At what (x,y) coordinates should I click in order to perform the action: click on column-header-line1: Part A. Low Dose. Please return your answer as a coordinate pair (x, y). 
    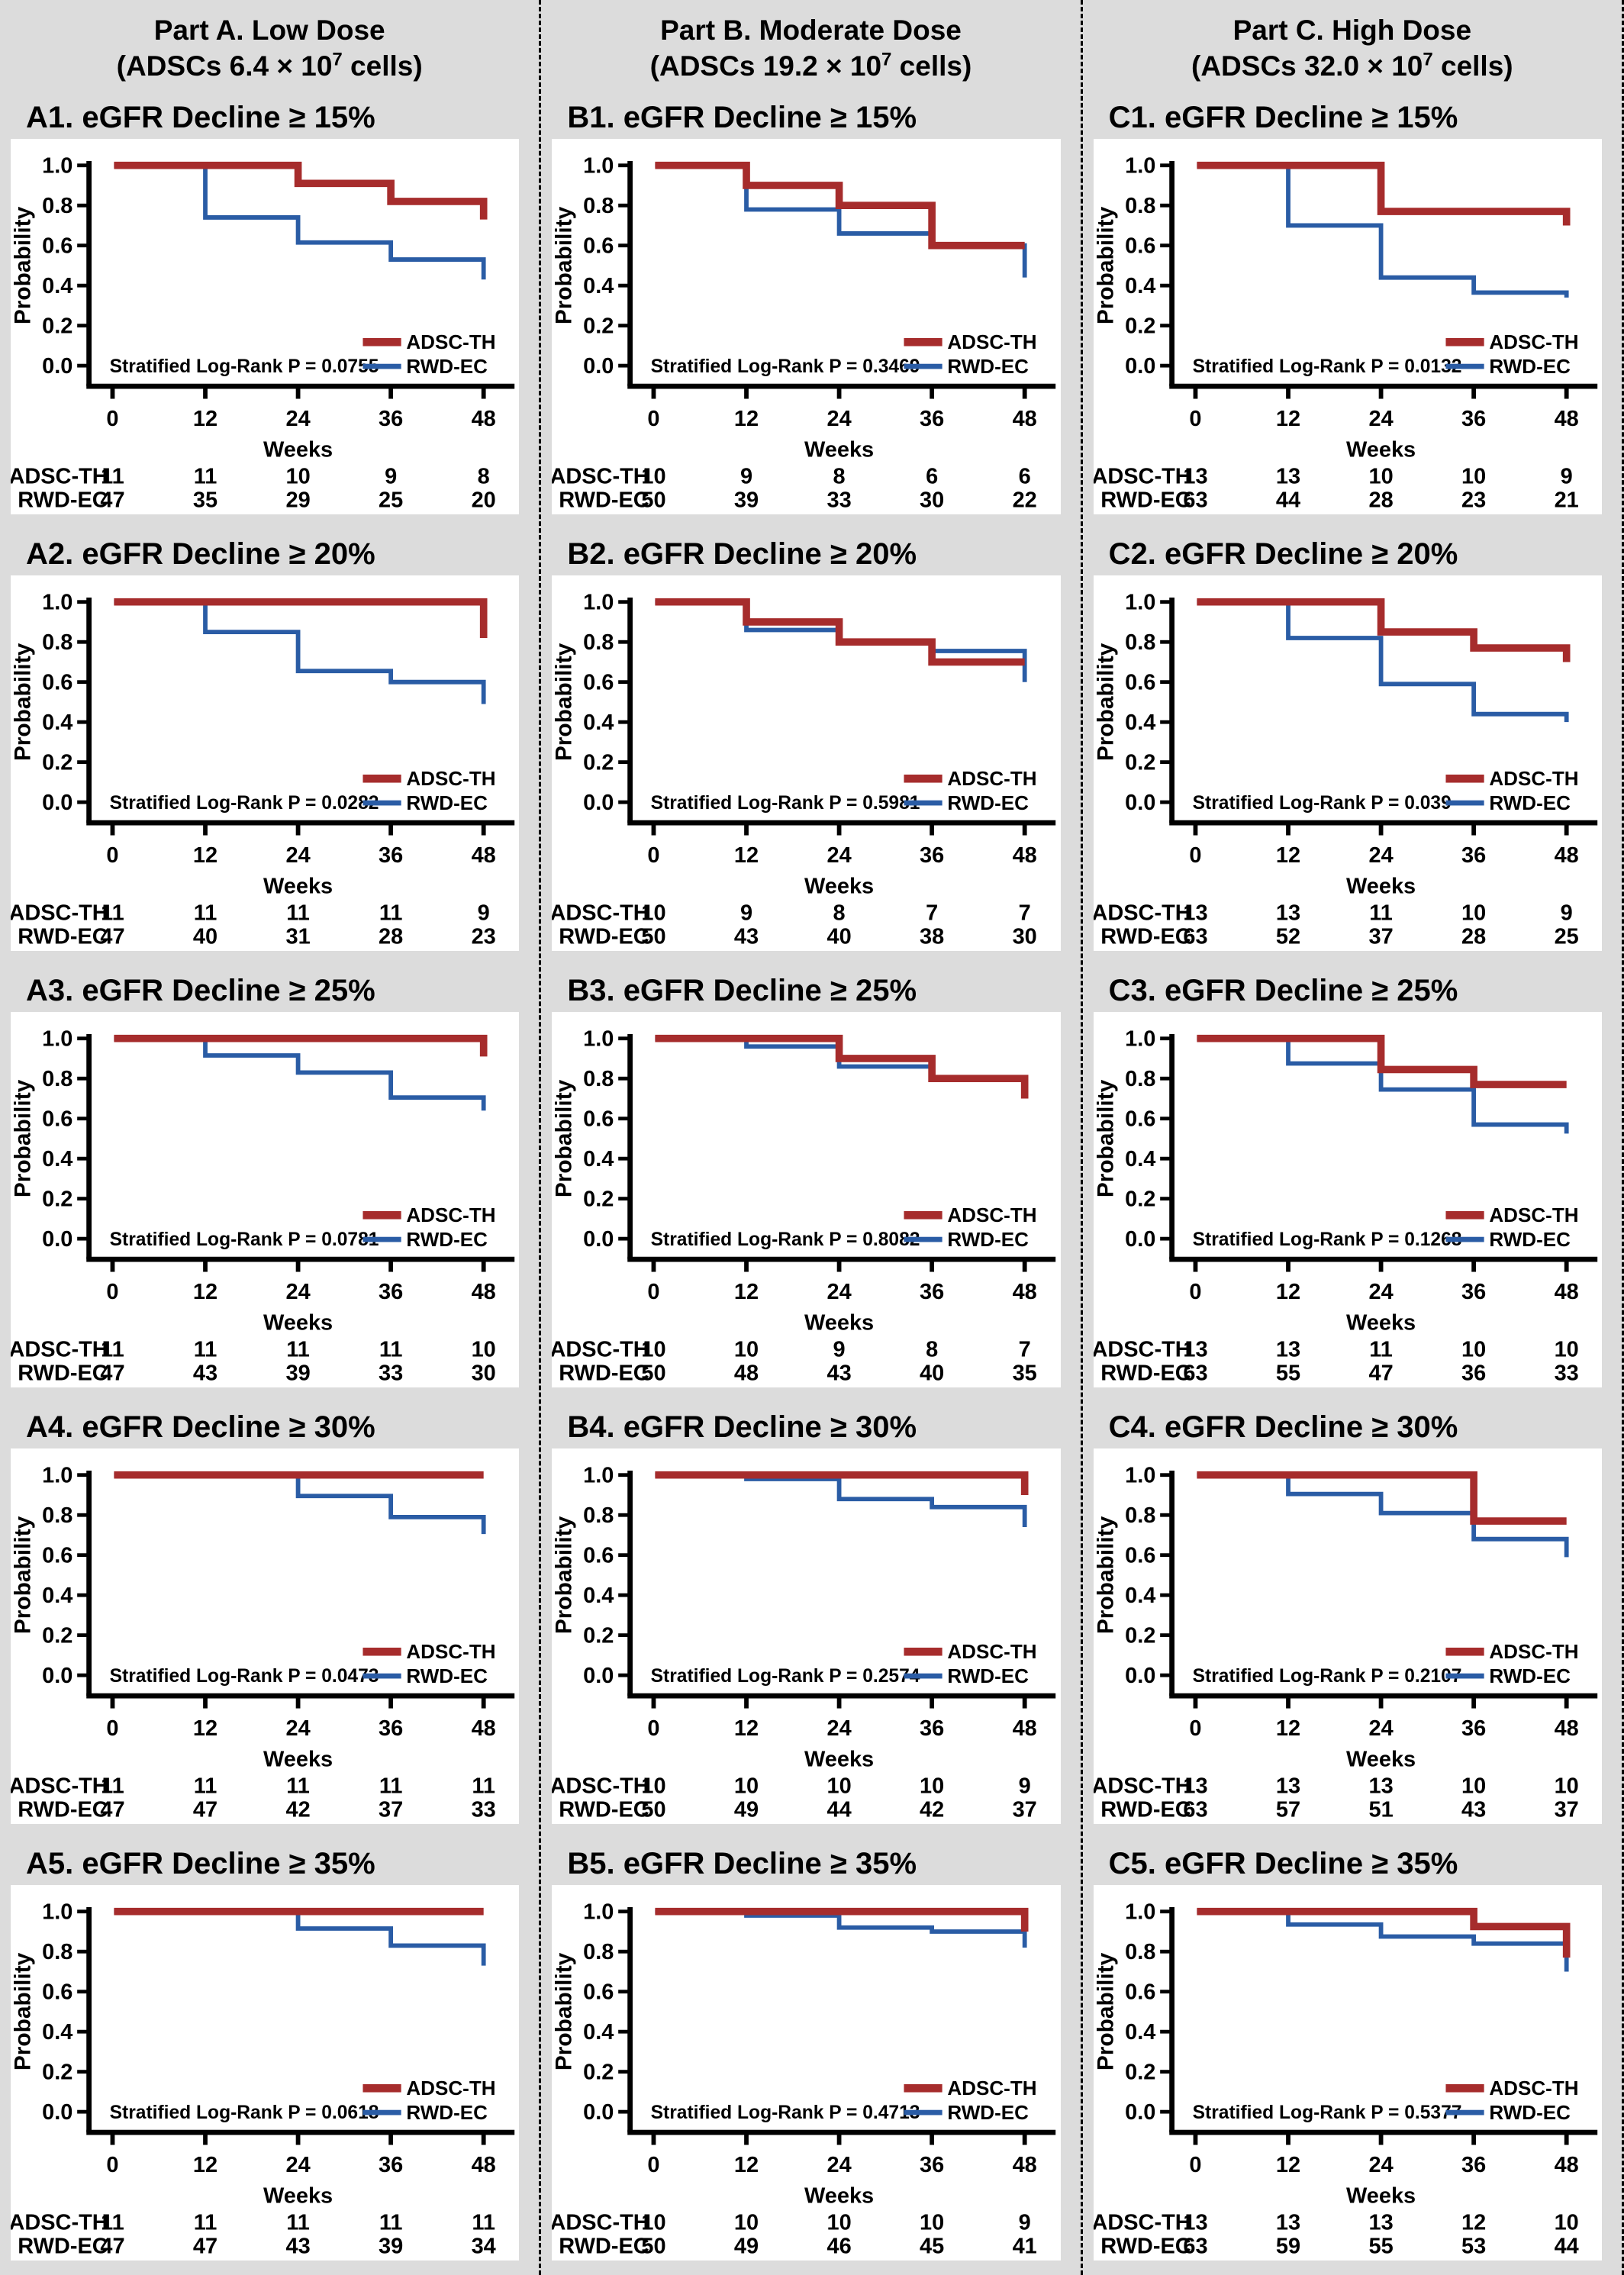
    Looking at the image, I should click on (269, 30).